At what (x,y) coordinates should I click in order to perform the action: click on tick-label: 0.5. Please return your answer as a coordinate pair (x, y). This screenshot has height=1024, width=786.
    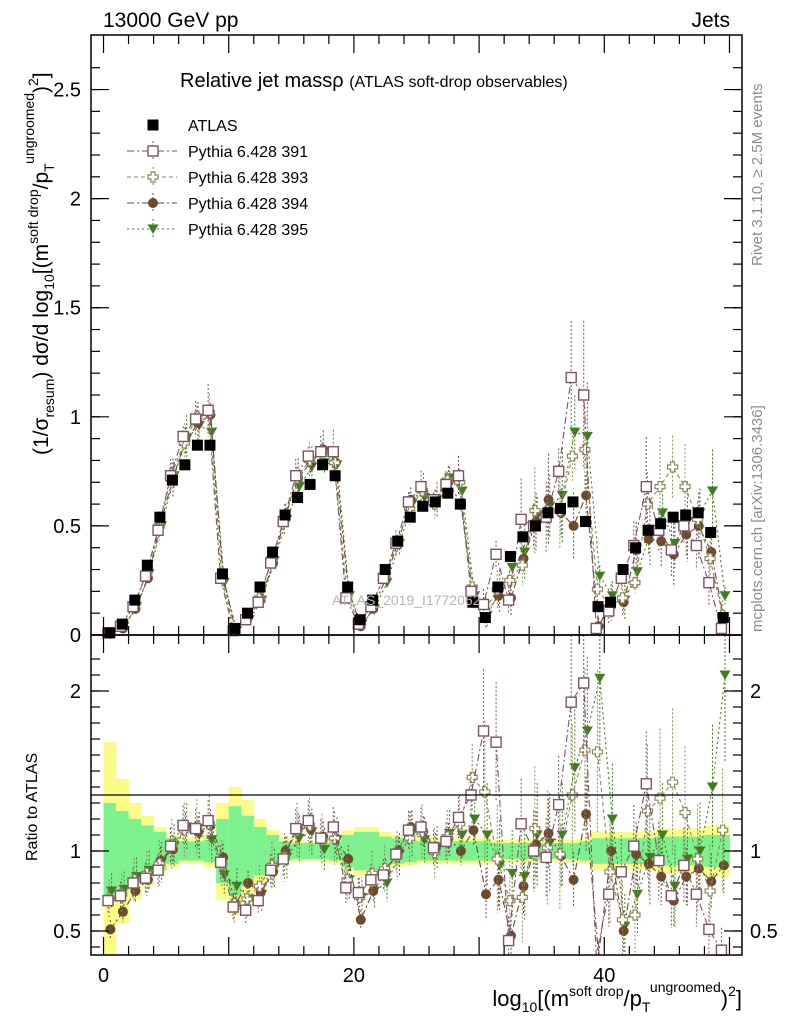
    Looking at the image, I should click on (67, 932).